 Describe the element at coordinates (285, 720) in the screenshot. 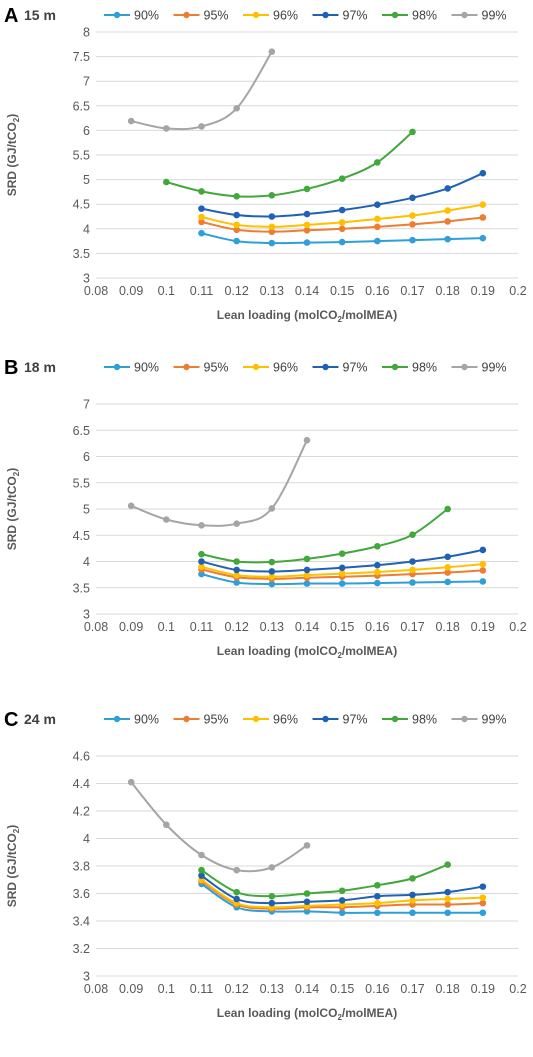

I see `legend-label: 96%` at that location.